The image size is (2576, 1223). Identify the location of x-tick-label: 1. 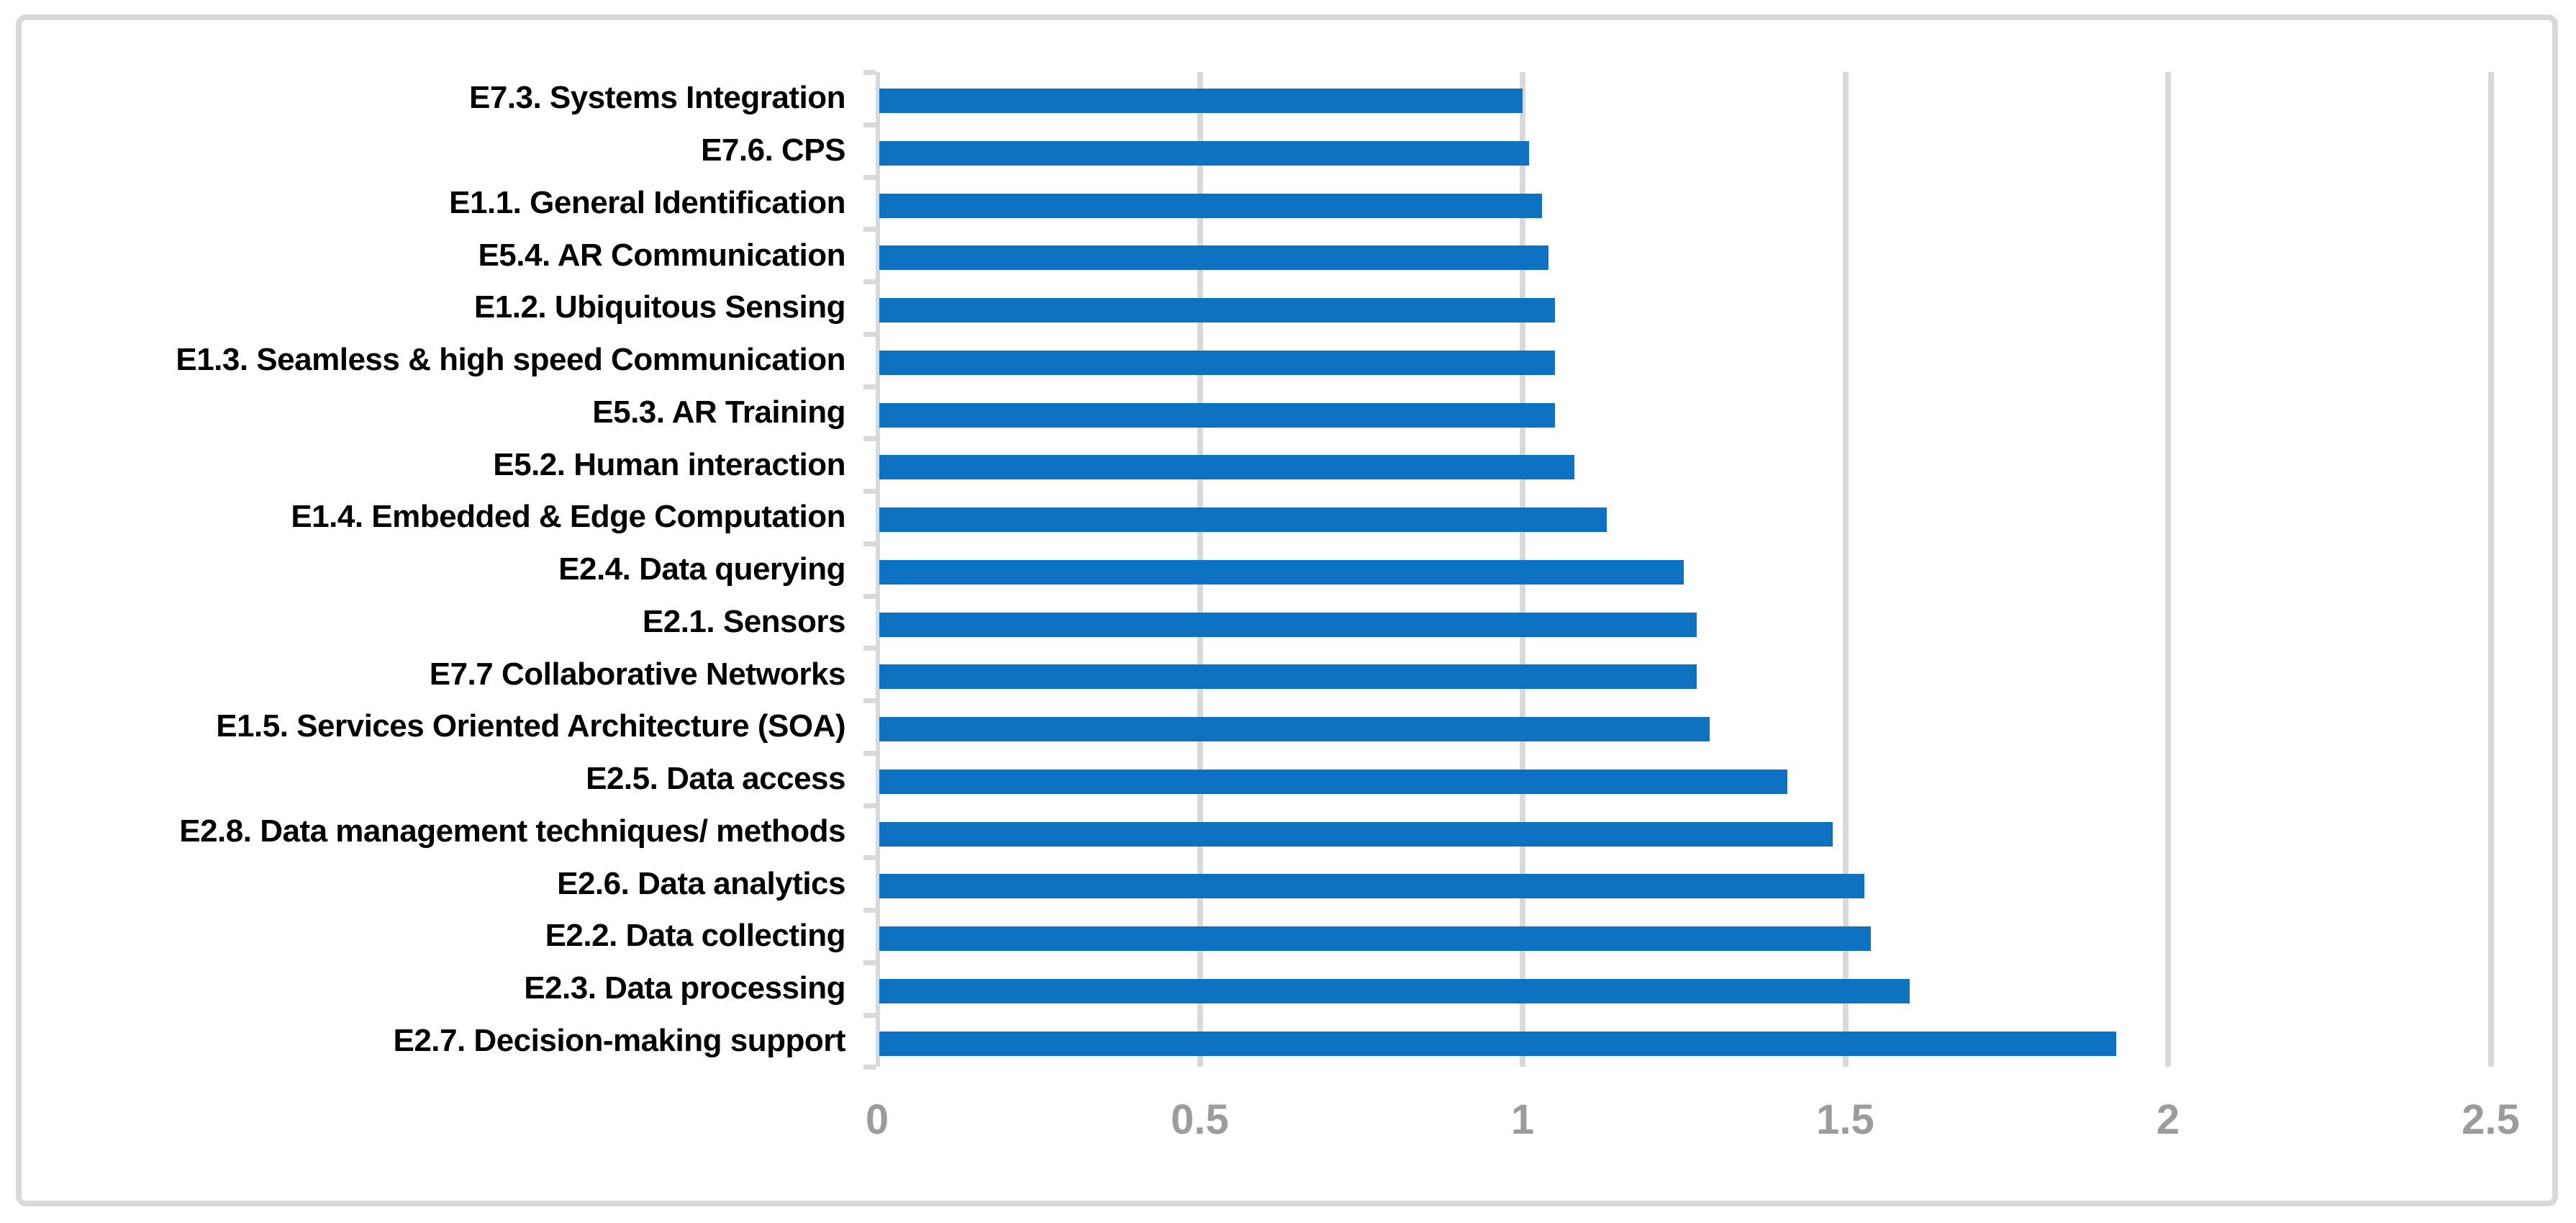
(1523, 1119).